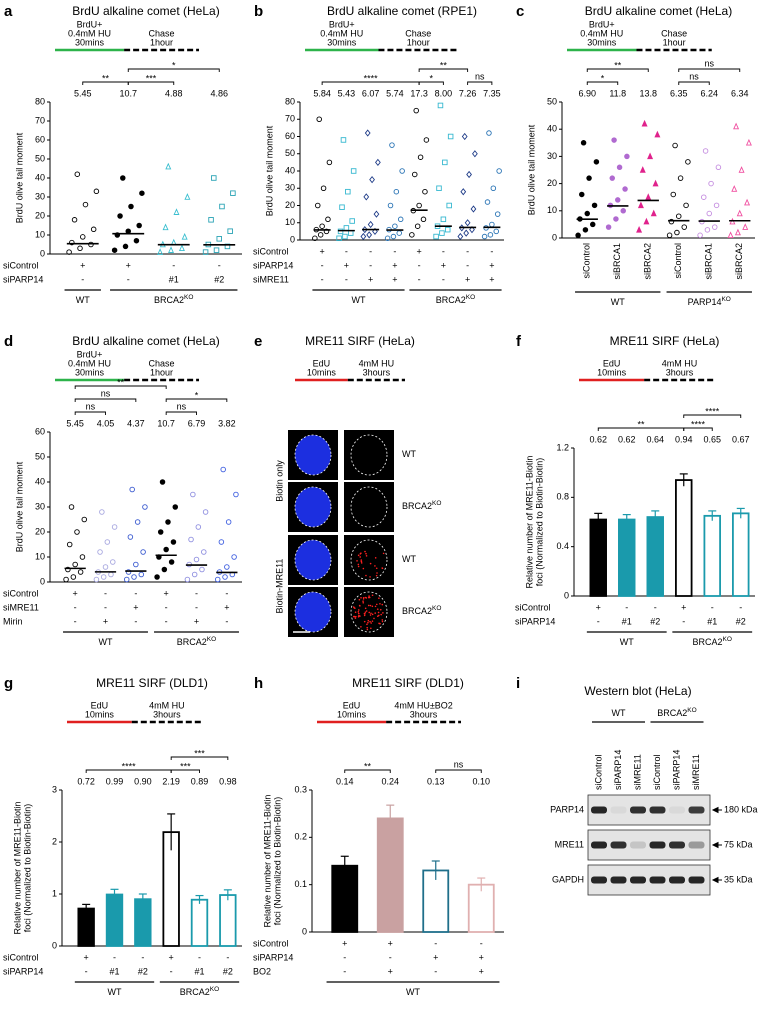 The height and width of the screenshot is (1010, 763). What do you see at coordinates (649, 845) in the screenshot?
I see `blot-membrane` at bounding box center [649, 845].